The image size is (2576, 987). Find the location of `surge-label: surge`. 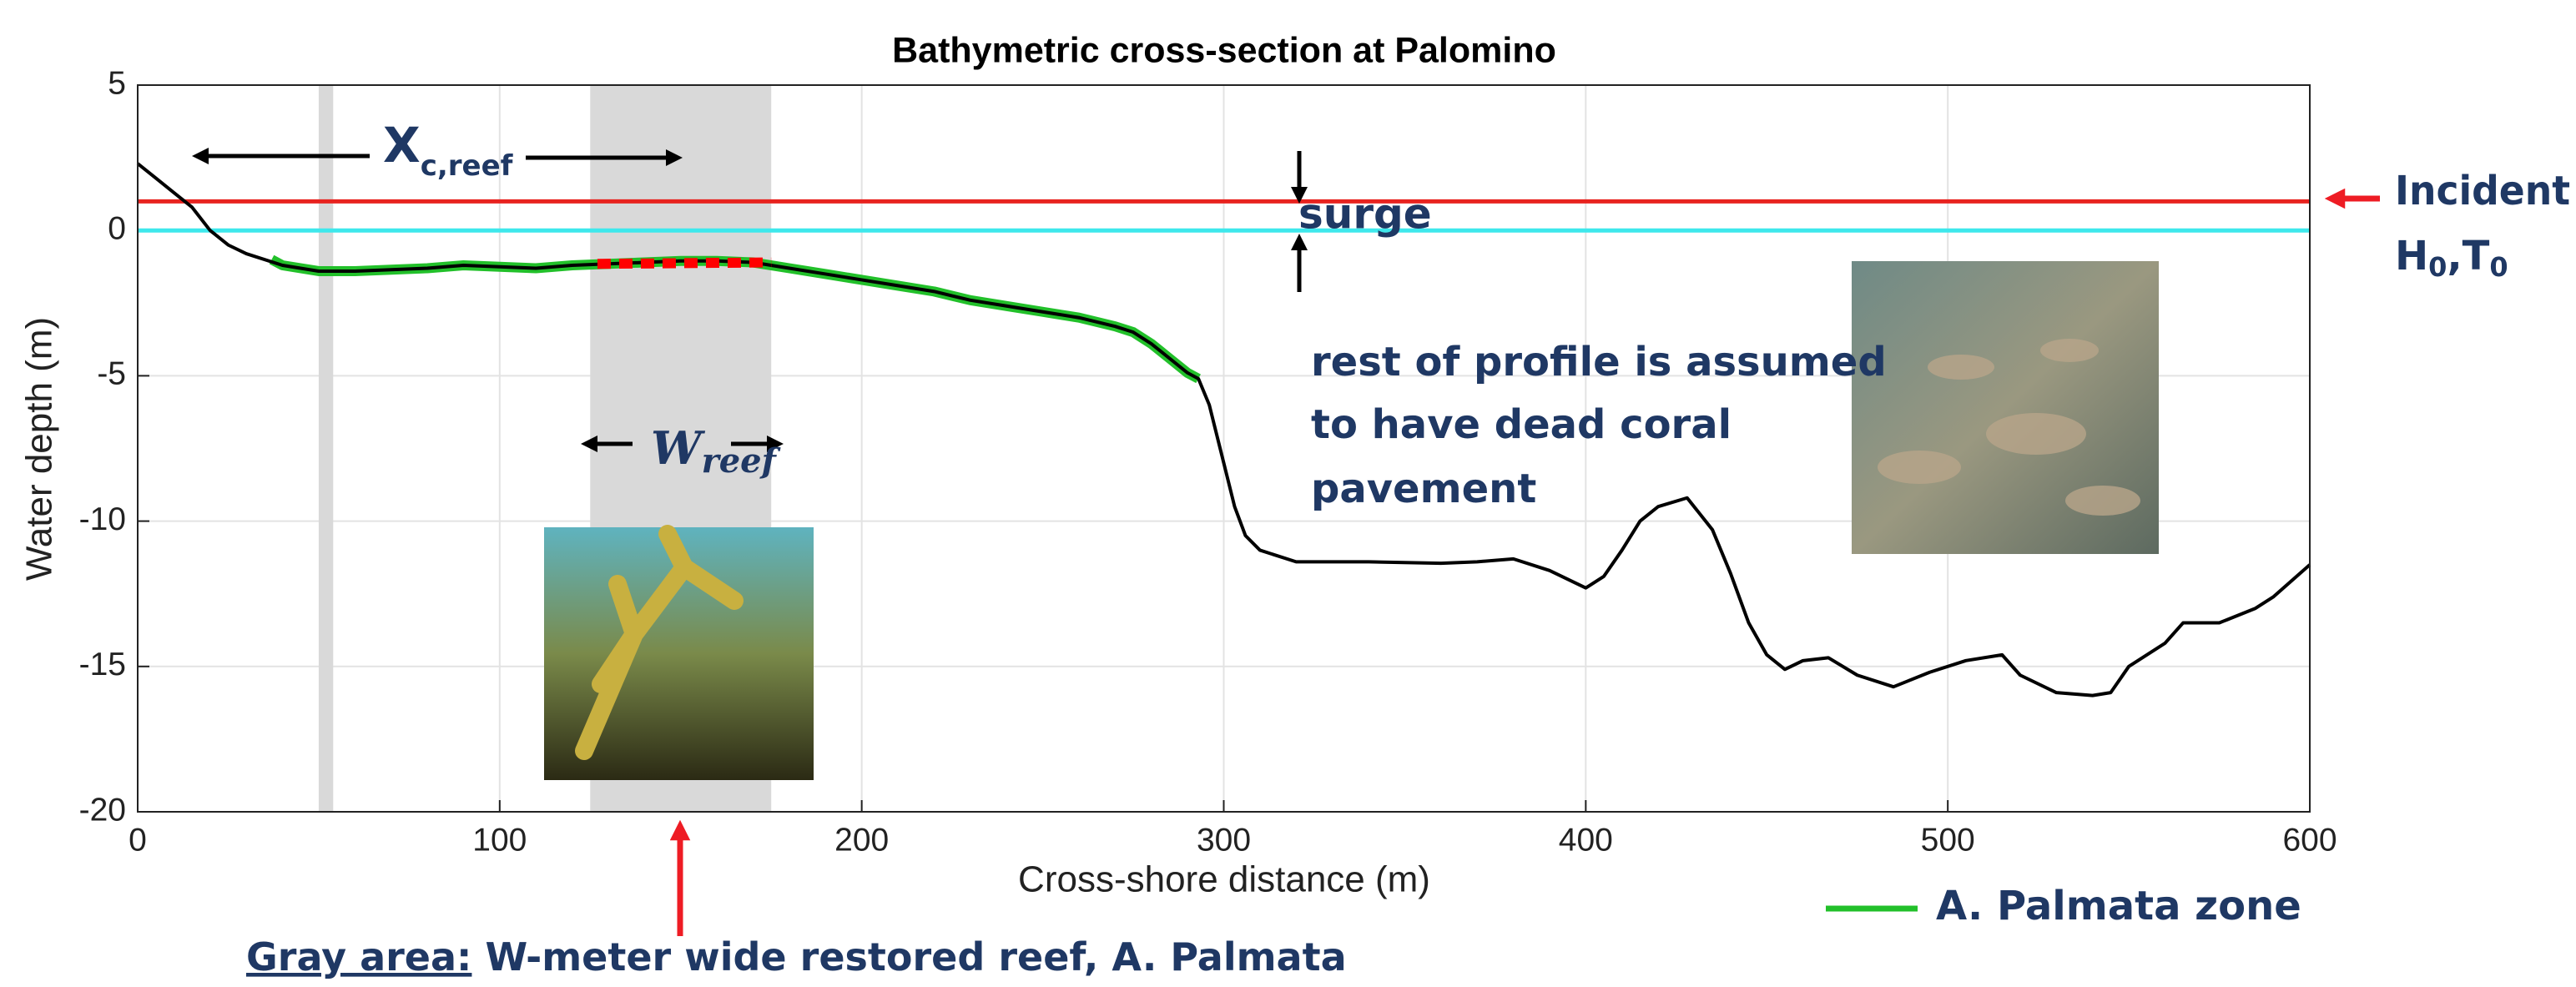

surge-label: surge is located at coordinates (1365, 214).